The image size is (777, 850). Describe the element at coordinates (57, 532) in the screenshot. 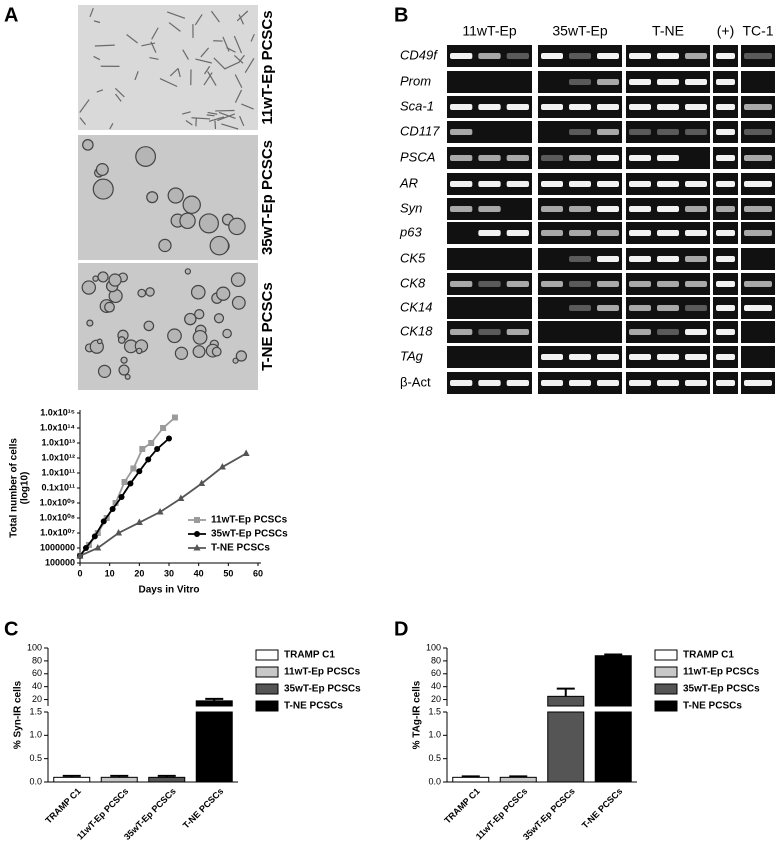

I see `y-tick-label: 1.0x10⁰⁷` at that location.